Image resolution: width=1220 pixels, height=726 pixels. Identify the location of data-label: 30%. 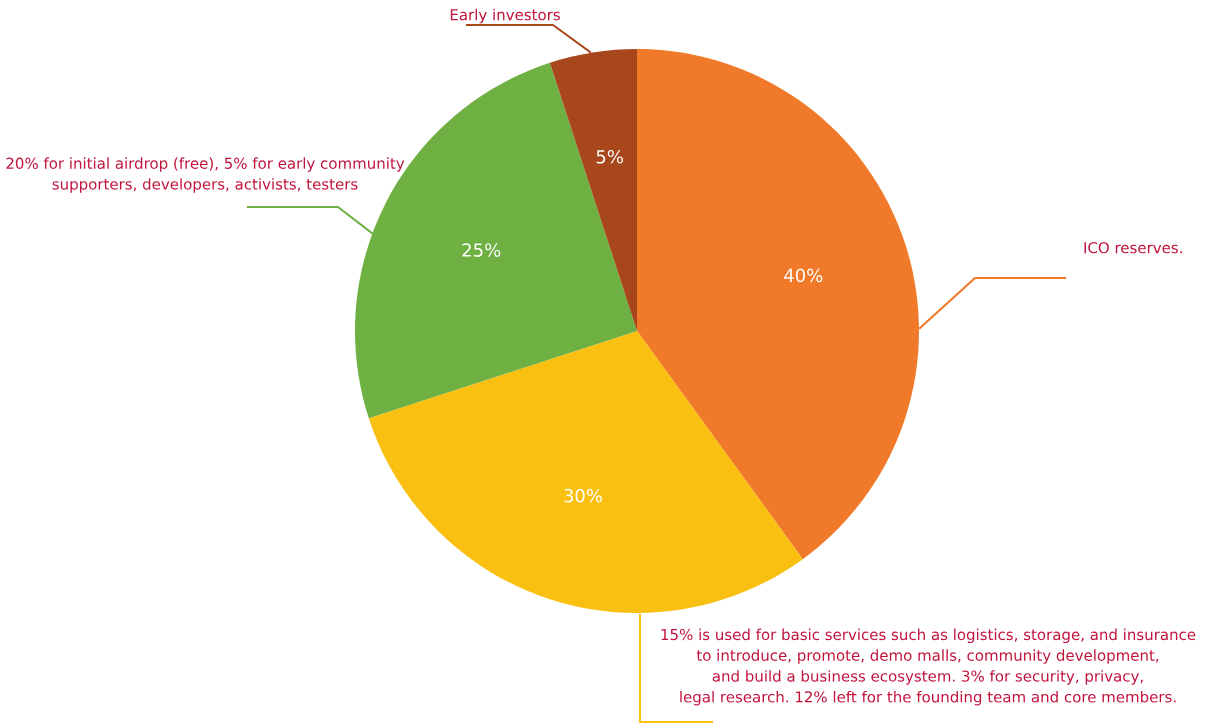
(583, 495).